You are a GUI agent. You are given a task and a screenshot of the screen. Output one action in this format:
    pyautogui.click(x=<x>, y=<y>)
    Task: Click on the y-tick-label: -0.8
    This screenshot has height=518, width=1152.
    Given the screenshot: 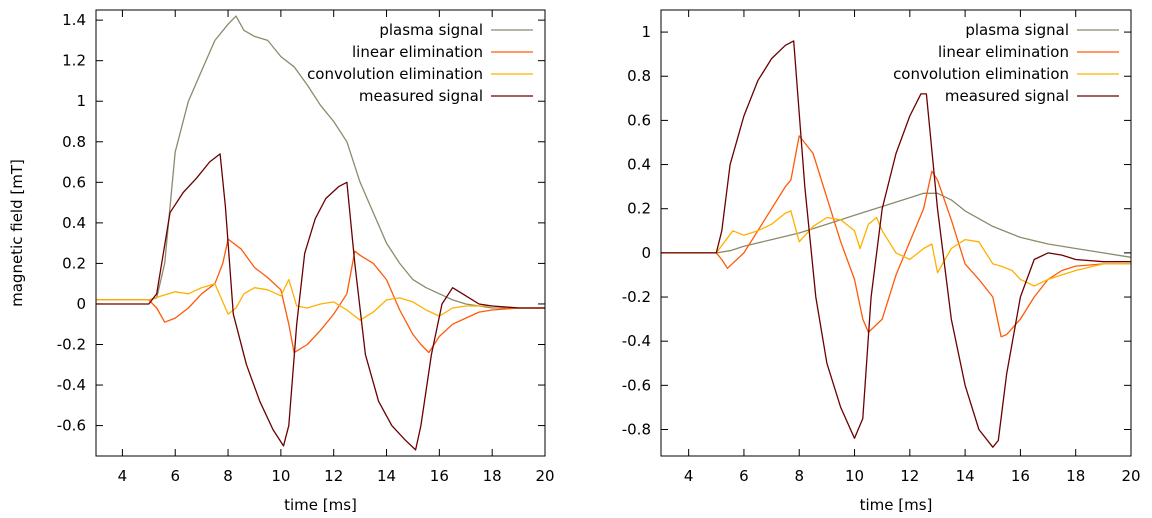 What is the action you would take?
    pyautogui.click(x=636, y=430)
    